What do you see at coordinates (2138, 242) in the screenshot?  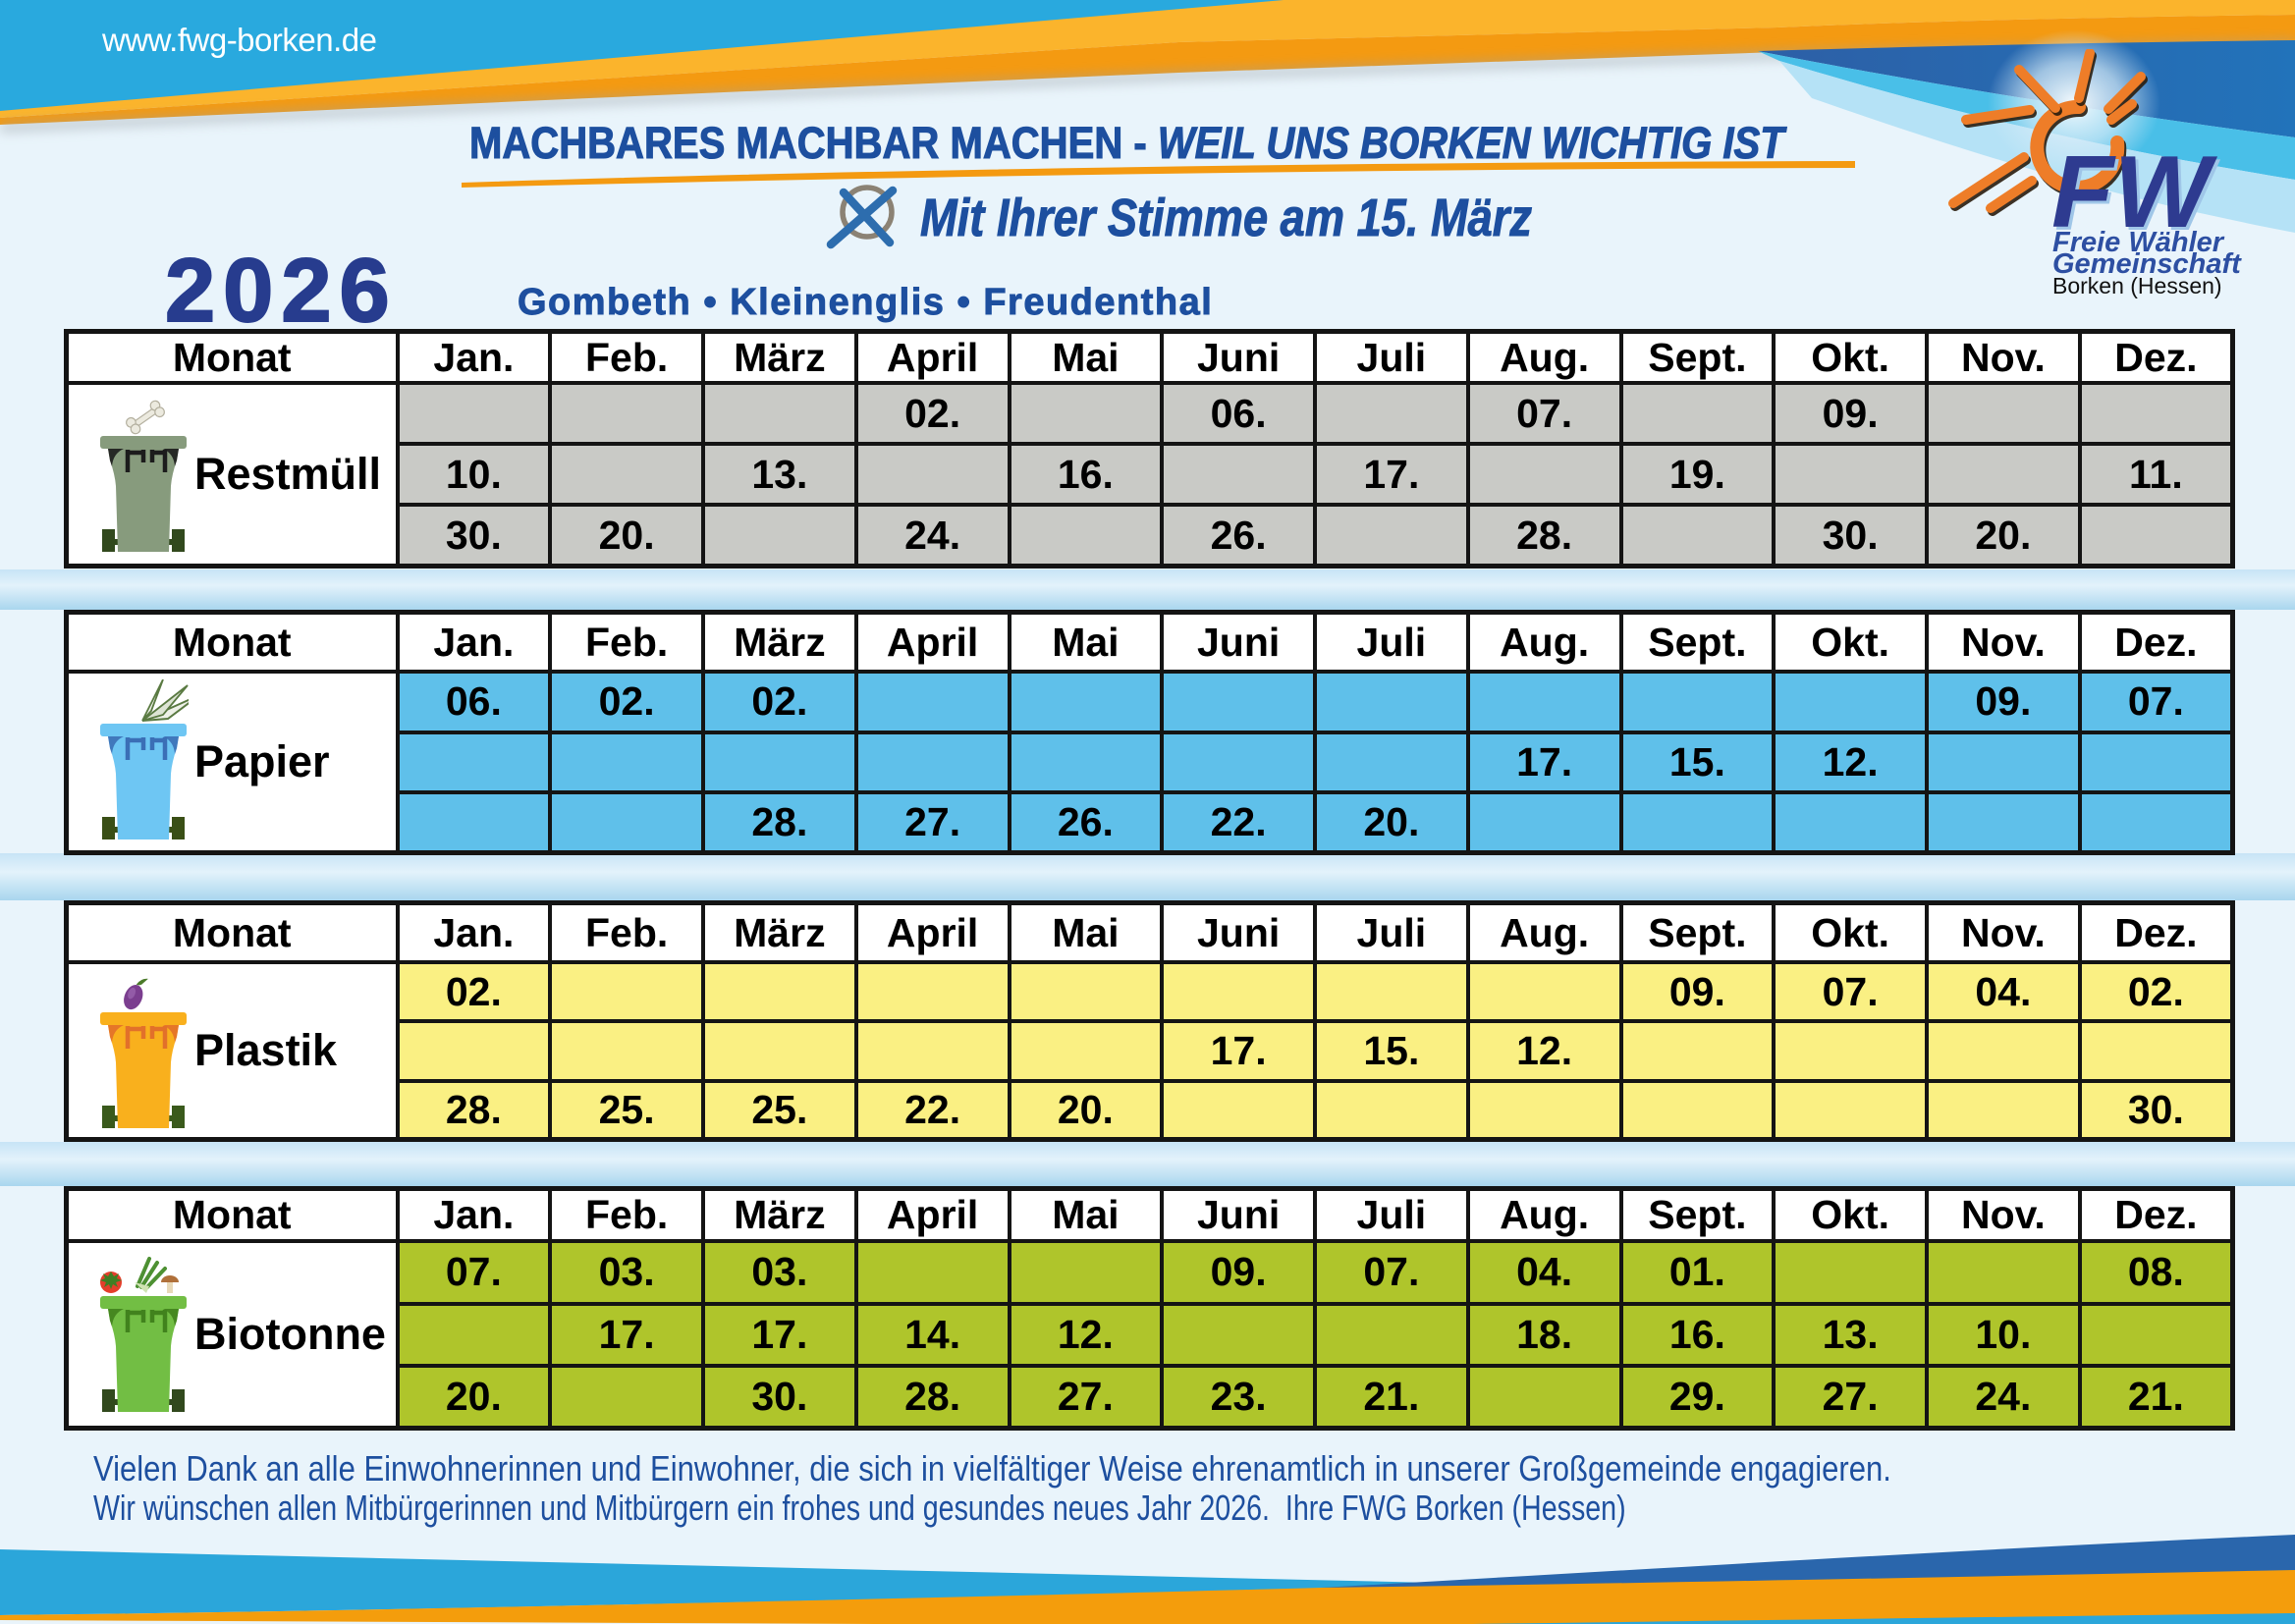 I see `svg-text: Freie Wähler` at bounding box center [2138, 242].